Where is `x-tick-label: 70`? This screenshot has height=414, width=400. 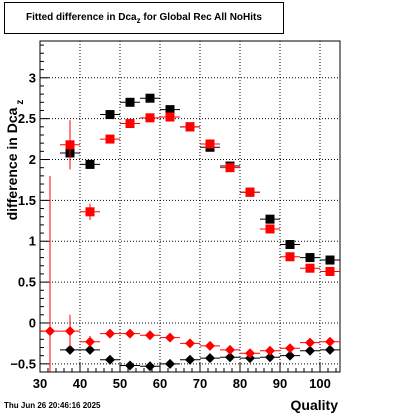 x-tick-label: 70 is located at coordinates (200, 383).